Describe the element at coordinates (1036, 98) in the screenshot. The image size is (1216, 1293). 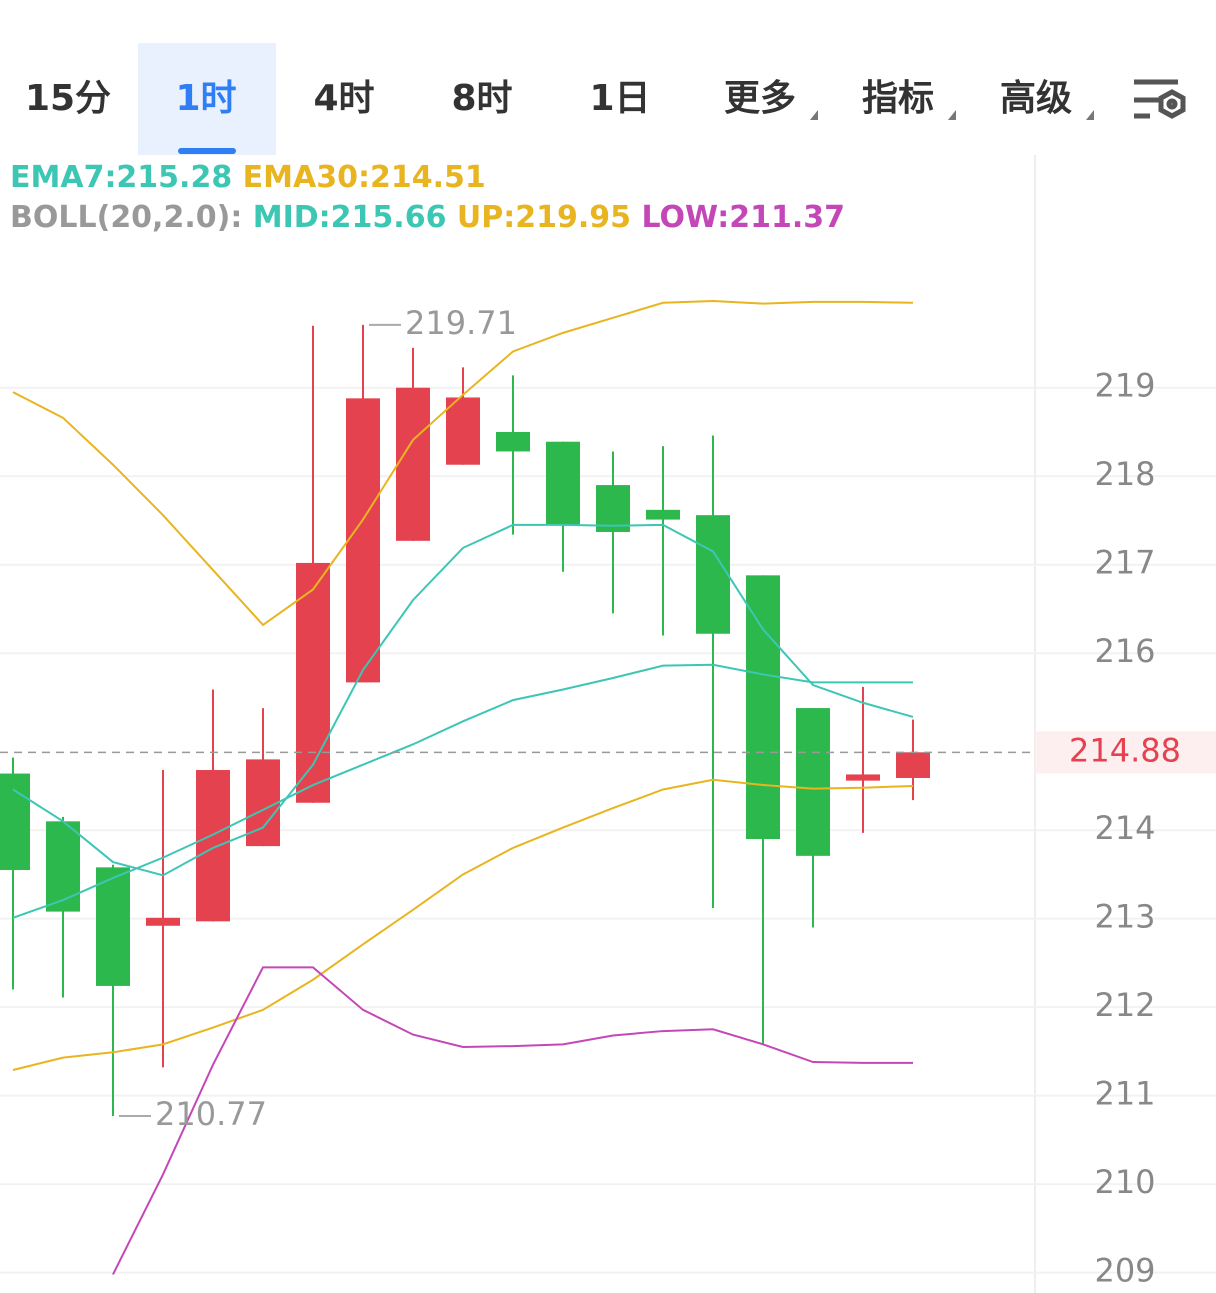
I see `tab: 高级` at that location.